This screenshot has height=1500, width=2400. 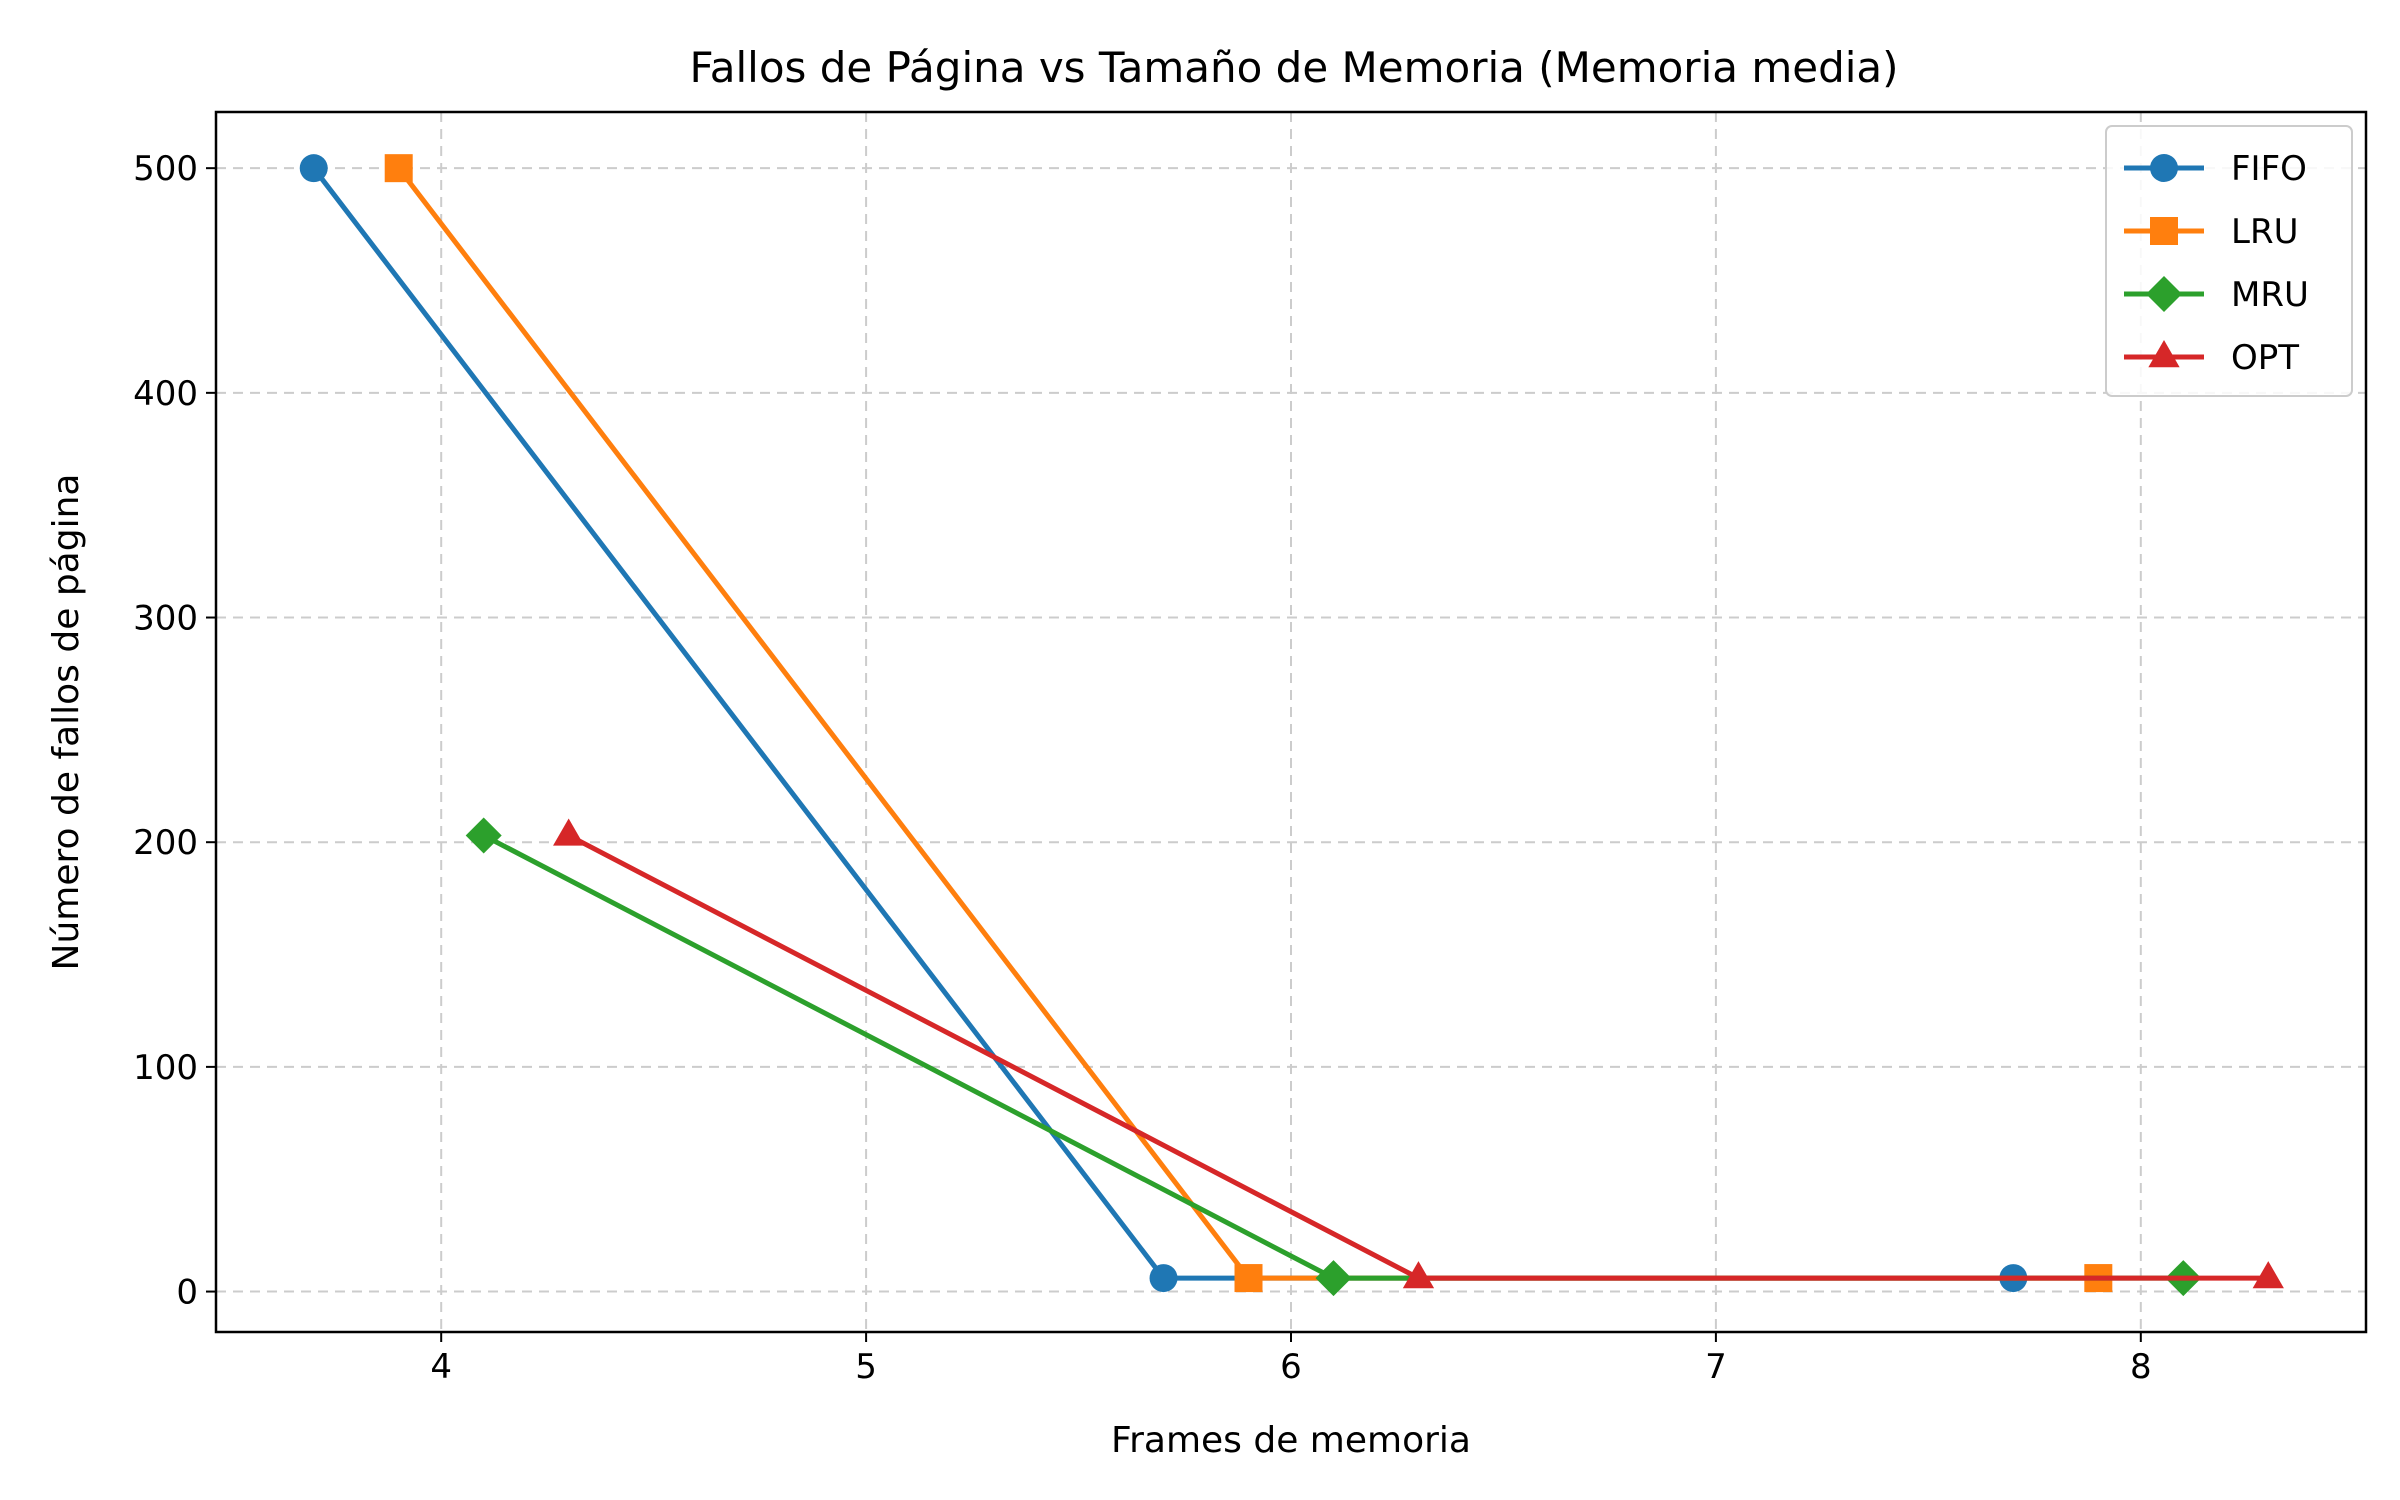 I want to click on legend-item-mru: MRU, so click(x=2216, y=295).